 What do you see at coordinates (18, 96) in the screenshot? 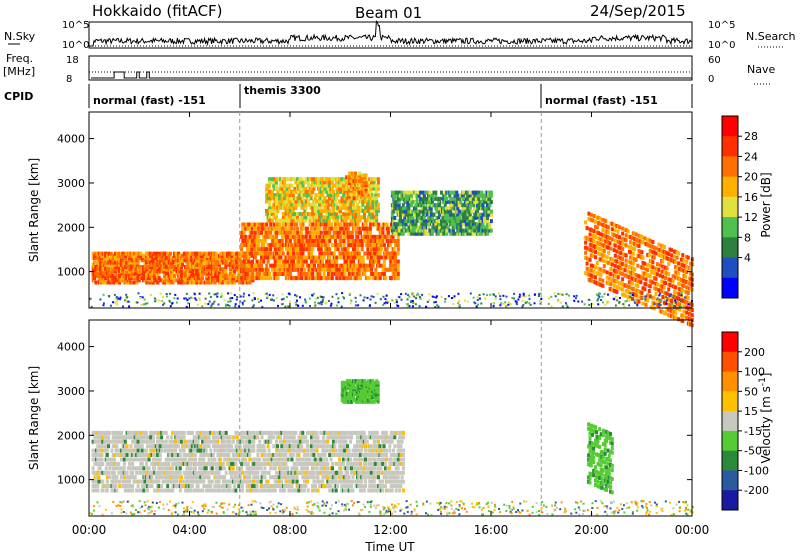
I see `cpid-label: CPID` at bounding box center [18, 96].